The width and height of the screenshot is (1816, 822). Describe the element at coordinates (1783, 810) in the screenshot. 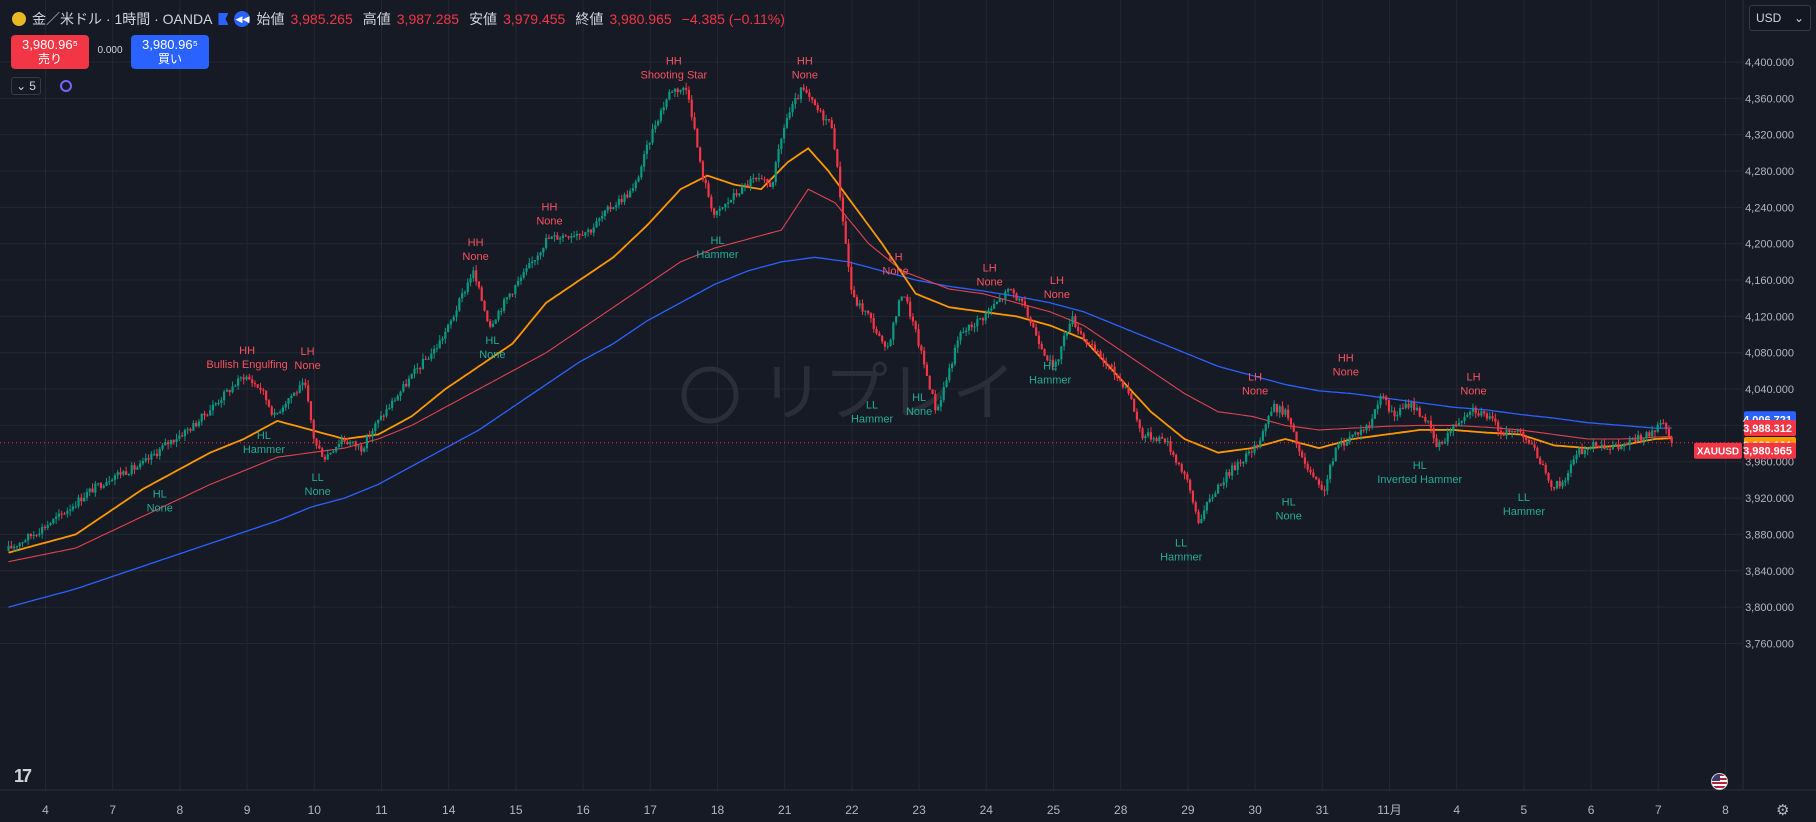

I see `gear-icon: ⚙` at that location.